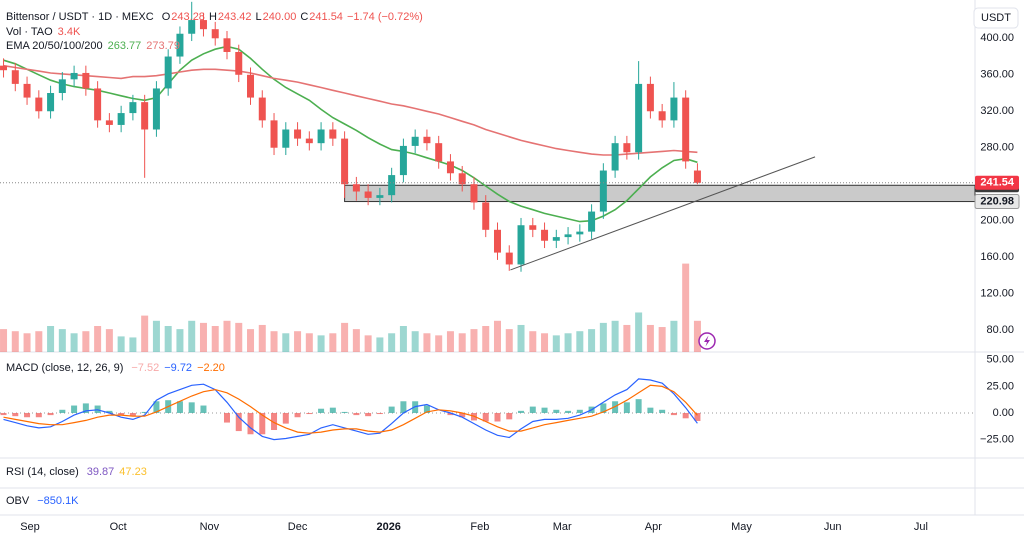 The width and height of the screenshot is (1024, 542). I want to click on x-tick-label: Mar, so click(562, 527).